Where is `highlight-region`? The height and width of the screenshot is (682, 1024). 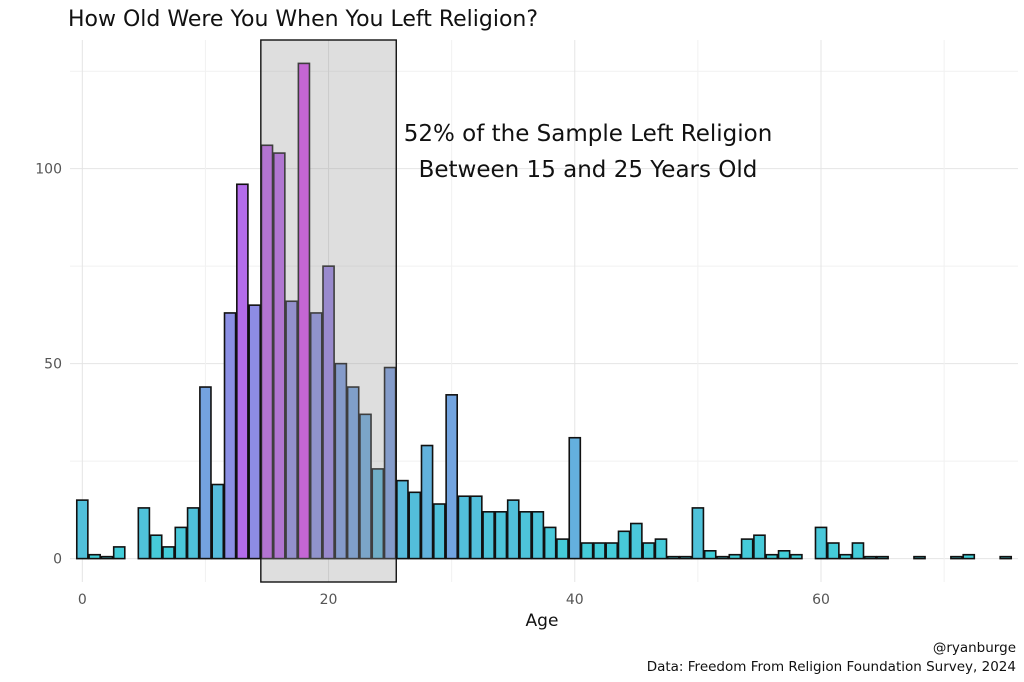
highlight-region is located at coordinates (328, 311).